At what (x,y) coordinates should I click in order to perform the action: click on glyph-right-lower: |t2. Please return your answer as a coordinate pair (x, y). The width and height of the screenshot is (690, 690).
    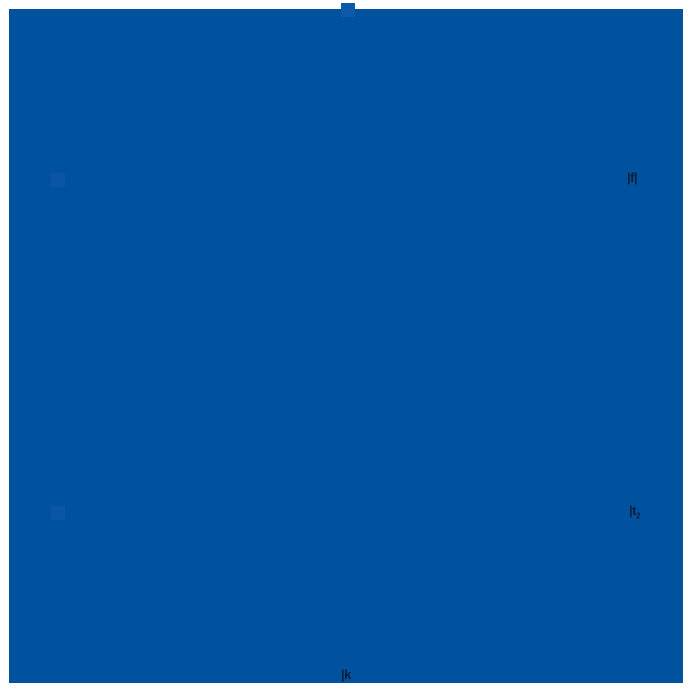
    Looking at the image, I should click on (634, 513).